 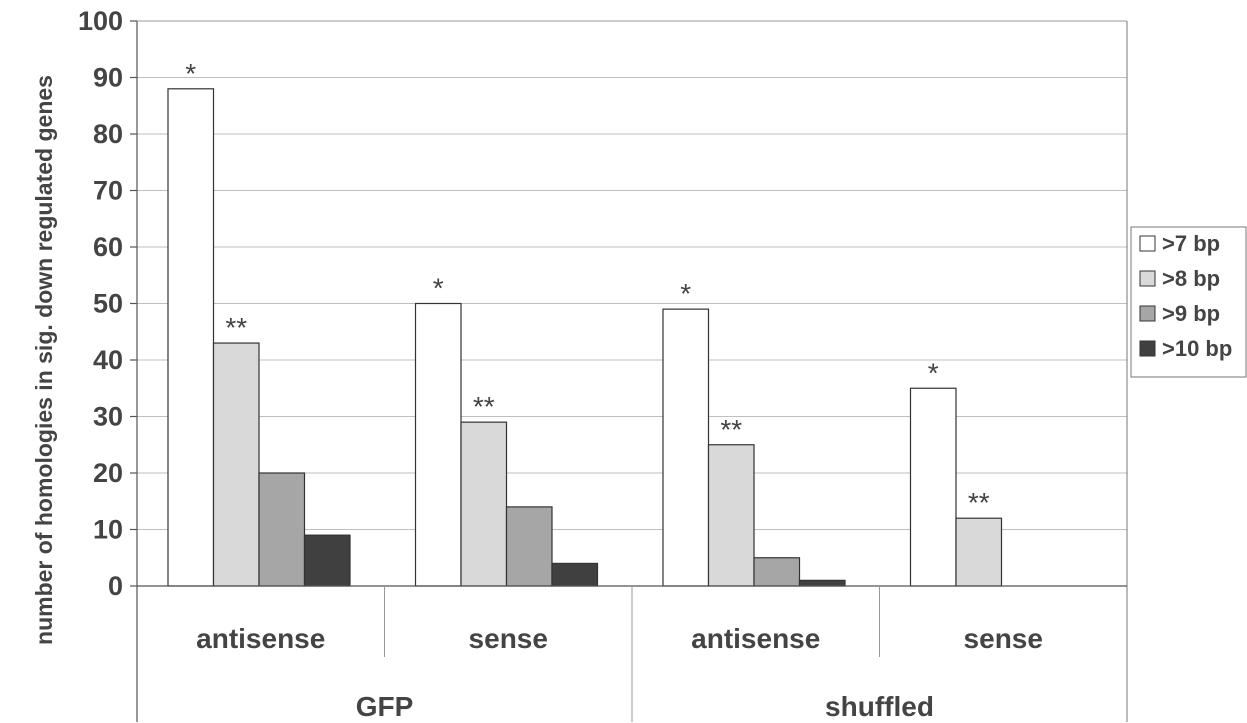 I want to click on legend-label: >8 bp, so click(x=1191, y=278).